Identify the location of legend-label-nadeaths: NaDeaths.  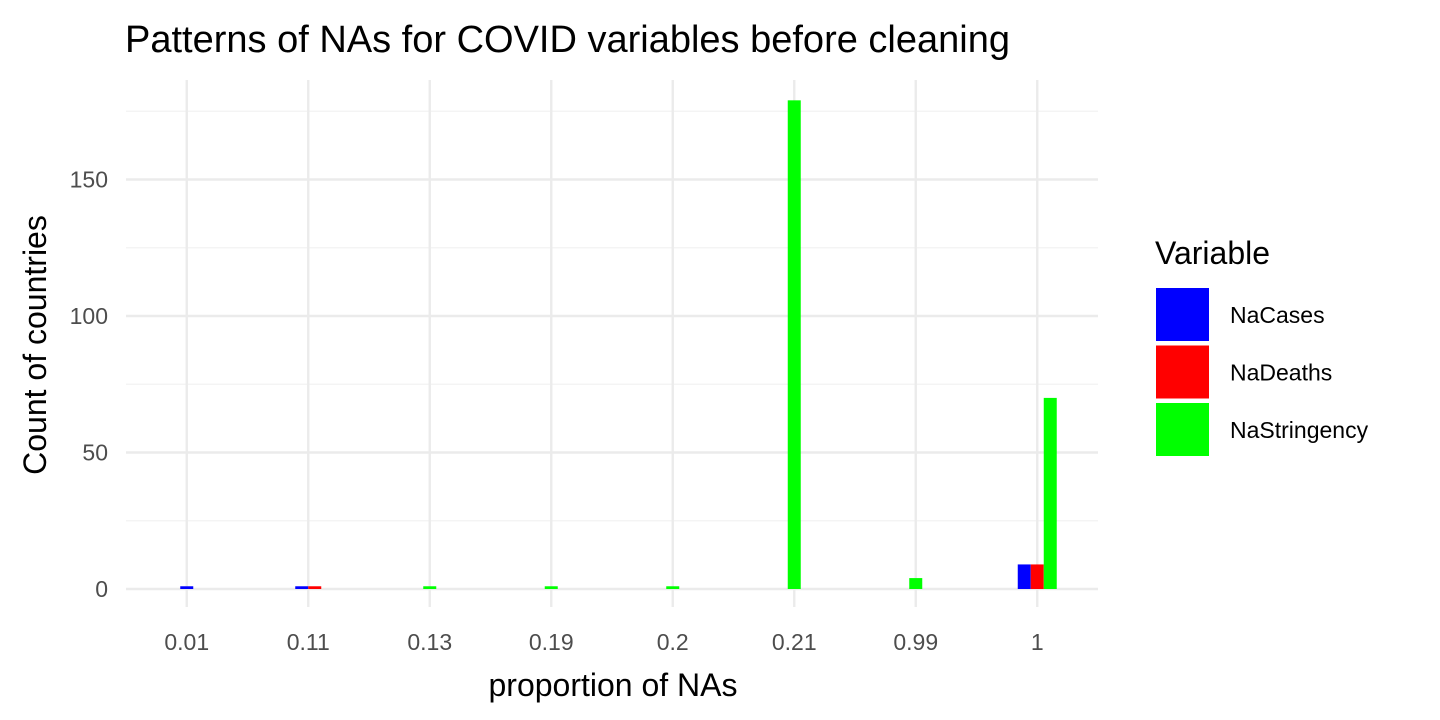
(1281, 373).